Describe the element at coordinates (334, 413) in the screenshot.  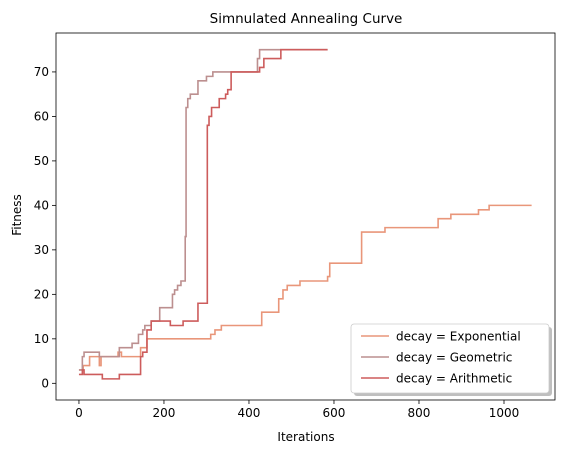
I see `x-tick-label: 600` at that location.